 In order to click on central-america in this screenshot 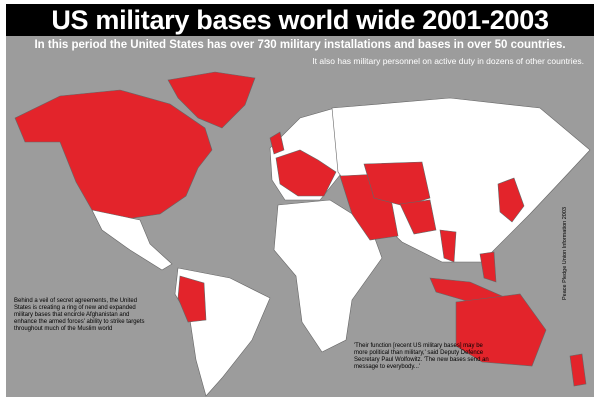, I will do `click(132, 240)`.